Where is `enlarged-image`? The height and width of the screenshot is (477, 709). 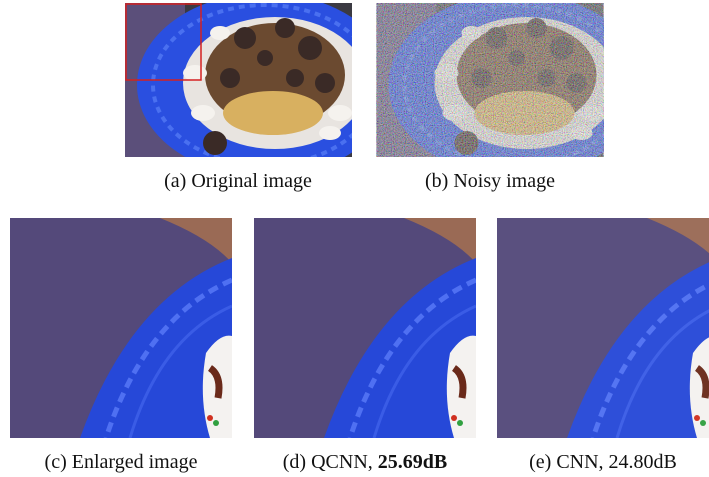 enlarged-image is located at coordinates (121, 328).